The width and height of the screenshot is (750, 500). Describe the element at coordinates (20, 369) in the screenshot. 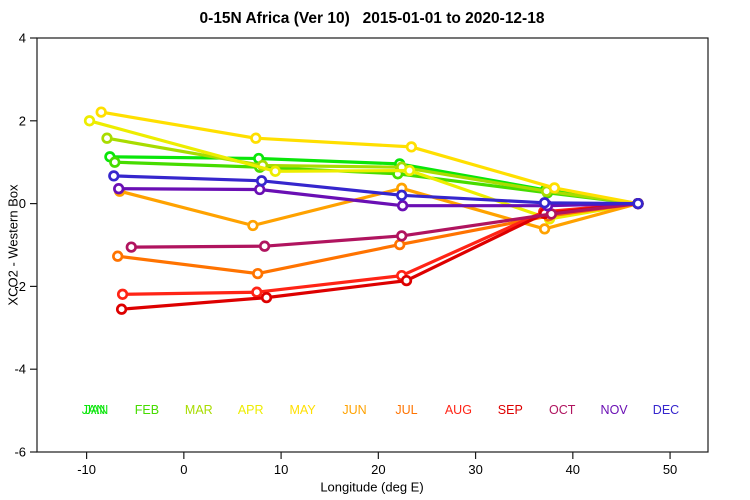

I see `y-tick-label: -4` at that location.